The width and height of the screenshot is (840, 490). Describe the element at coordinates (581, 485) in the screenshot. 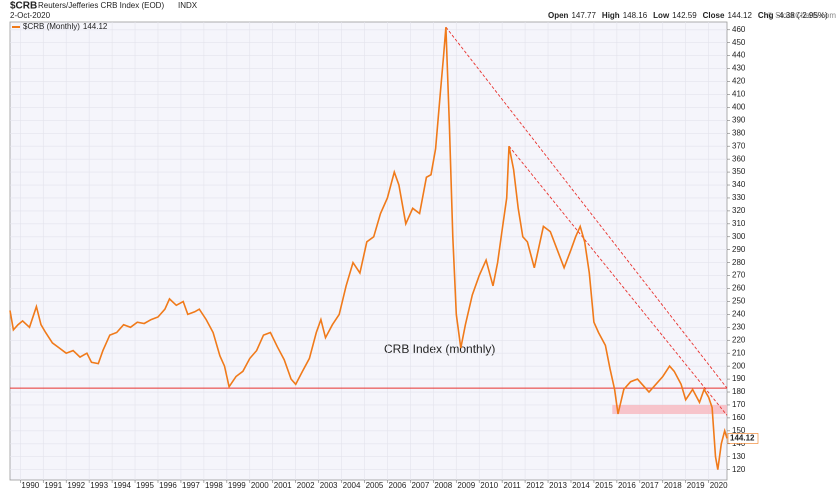

I see `x-tick-label: 2014` at that location.